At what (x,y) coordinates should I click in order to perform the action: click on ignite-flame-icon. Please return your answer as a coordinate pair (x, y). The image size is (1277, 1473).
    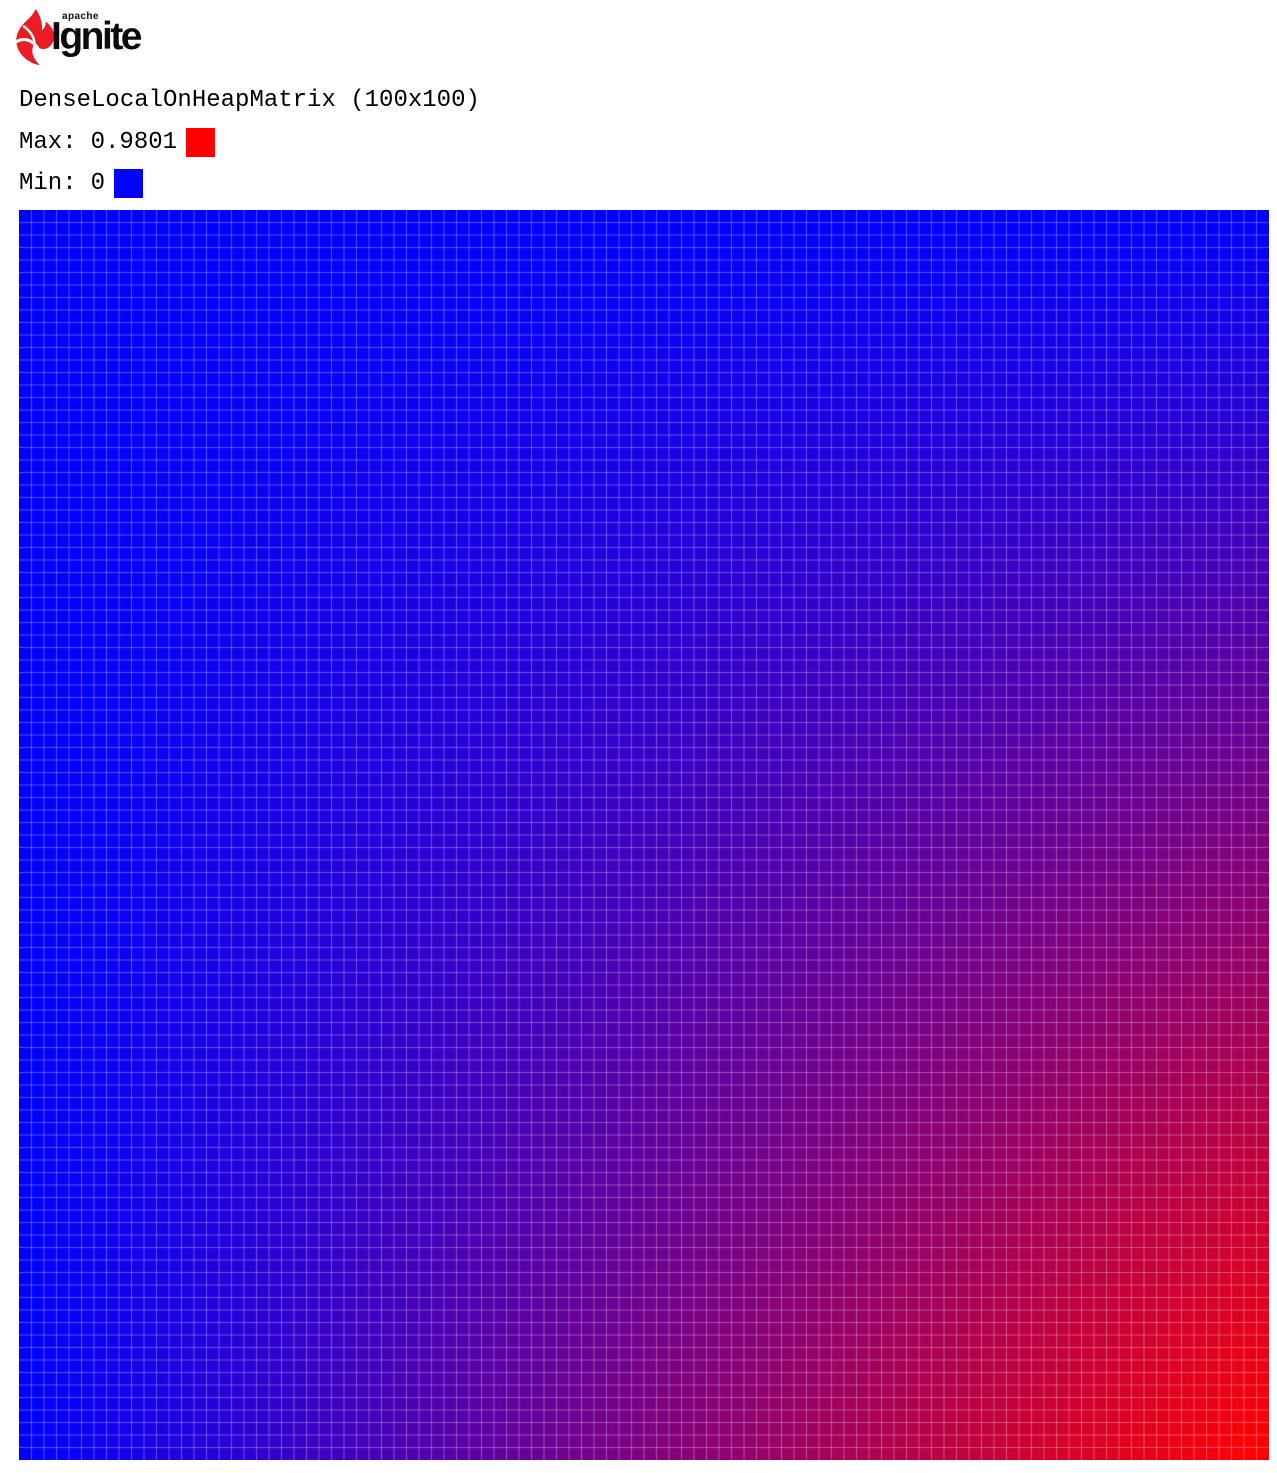
    Looking at the image, I should click on (34, 37).